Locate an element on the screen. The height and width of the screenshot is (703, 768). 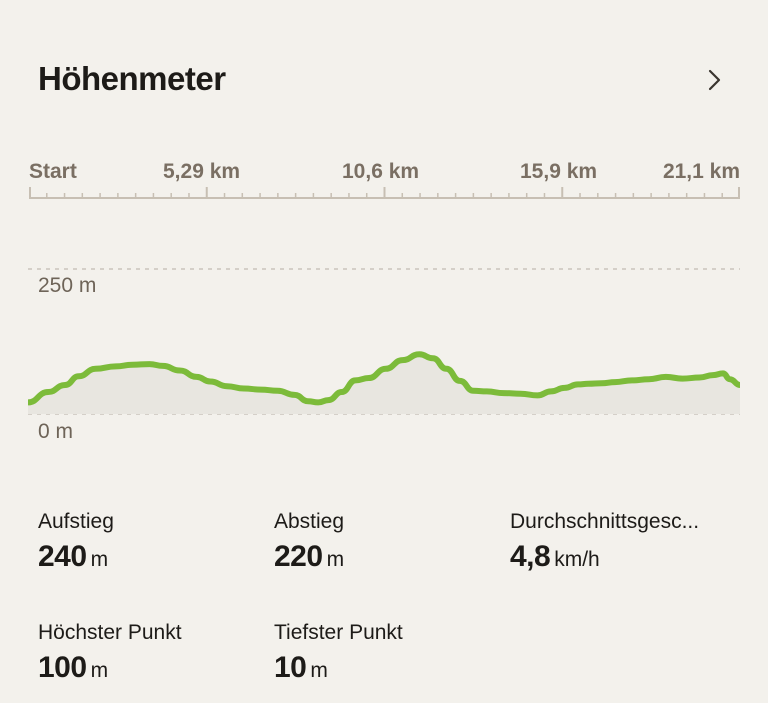
section-header: Höhenmeter is located at coordinates (386, 80).